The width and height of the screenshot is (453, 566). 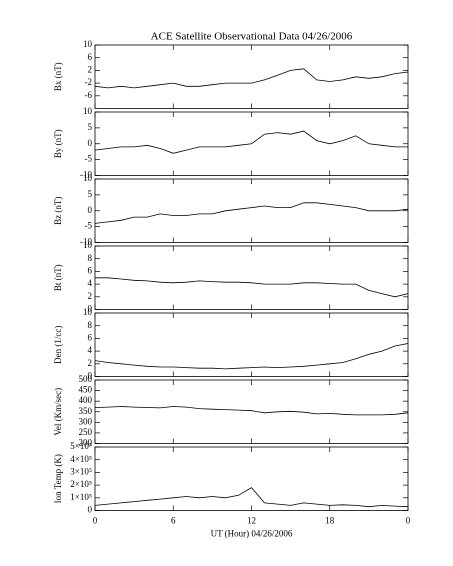 I want to click on y-tick-label: 5×10⁵, so click(x=81, y=446).